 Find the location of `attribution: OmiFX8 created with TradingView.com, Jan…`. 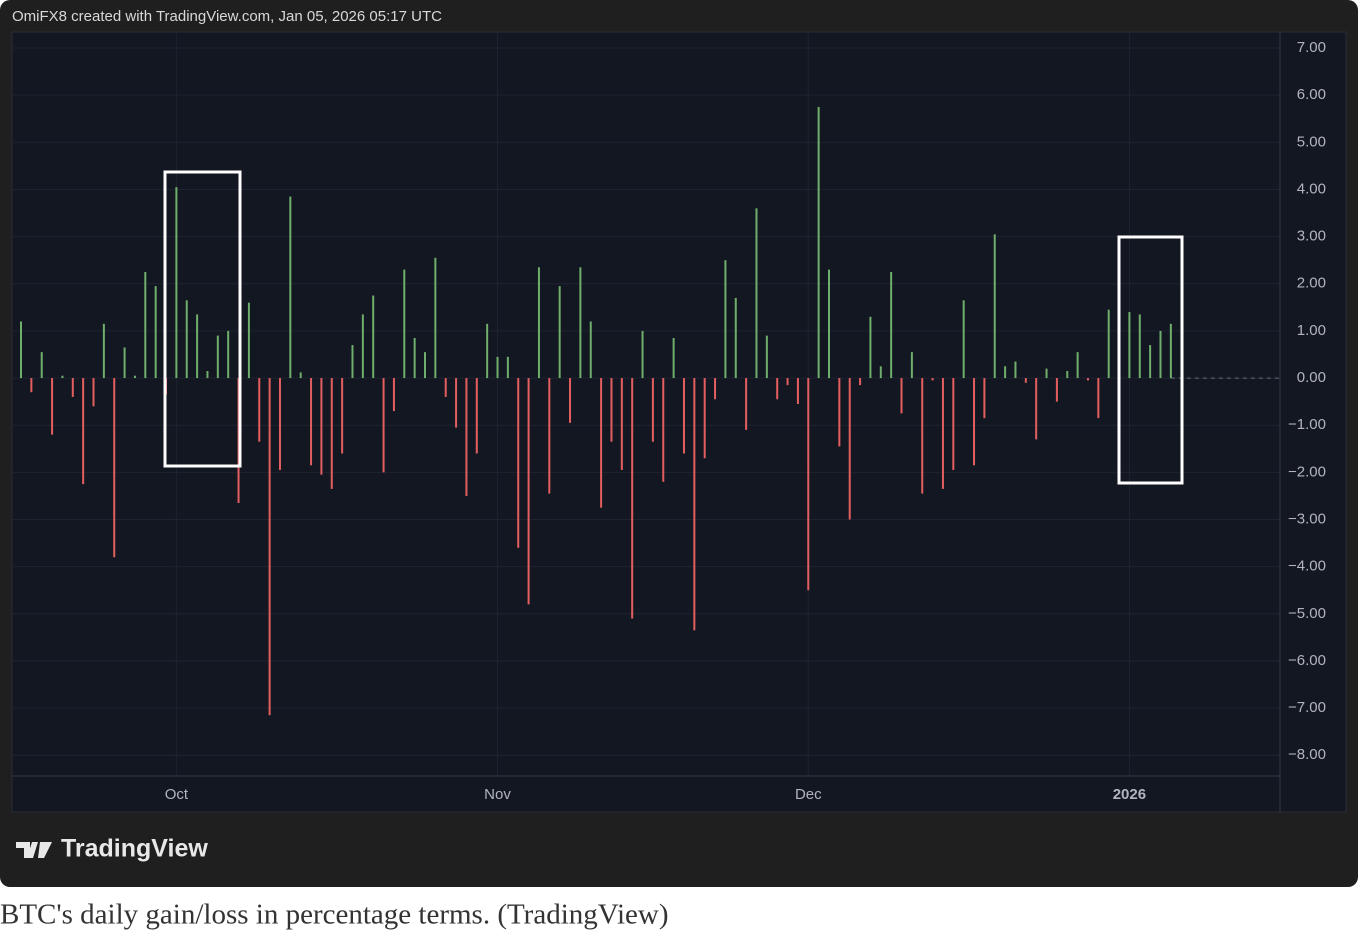

attribution: OmiFX8 created with TradingView.com, Jan… is located at coordinates (227, 16).